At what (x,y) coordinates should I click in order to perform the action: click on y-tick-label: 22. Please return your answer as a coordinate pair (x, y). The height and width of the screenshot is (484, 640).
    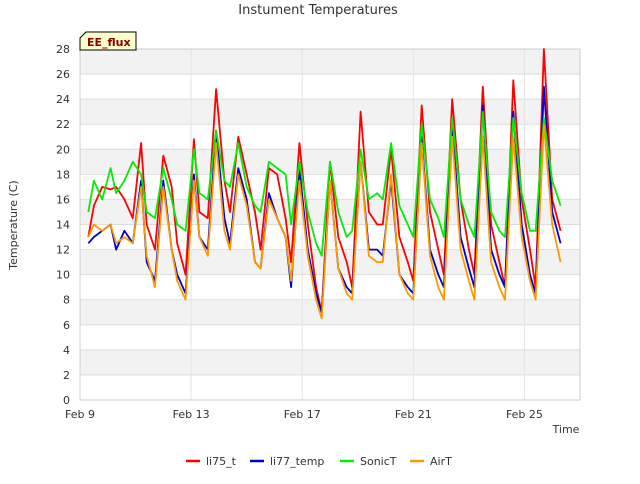
    Looking at the image, I should click on (63, 124).